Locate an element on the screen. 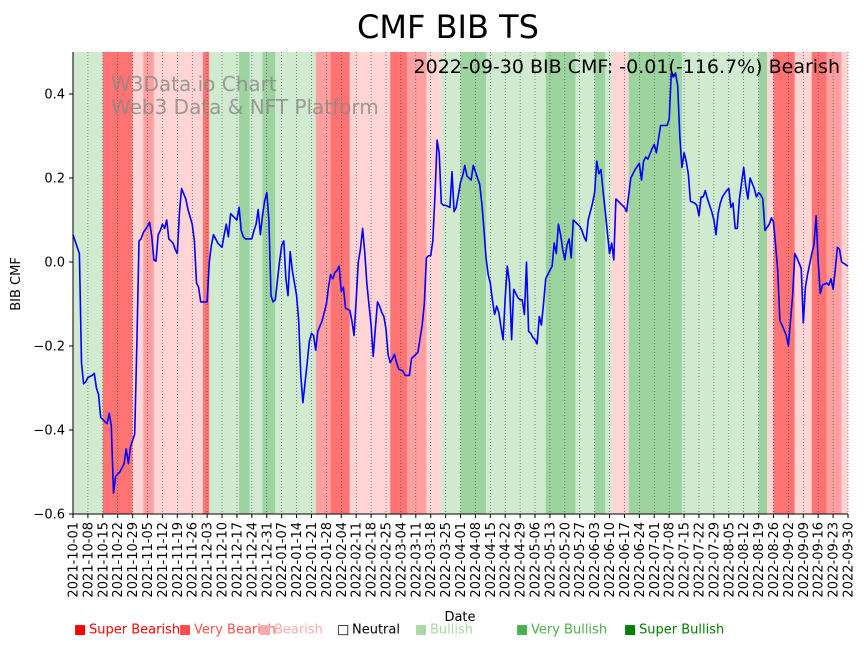 This screenshot has width=864, height=646. x-tick-label: 2022-04-22 is located at coordinates (506, 560).